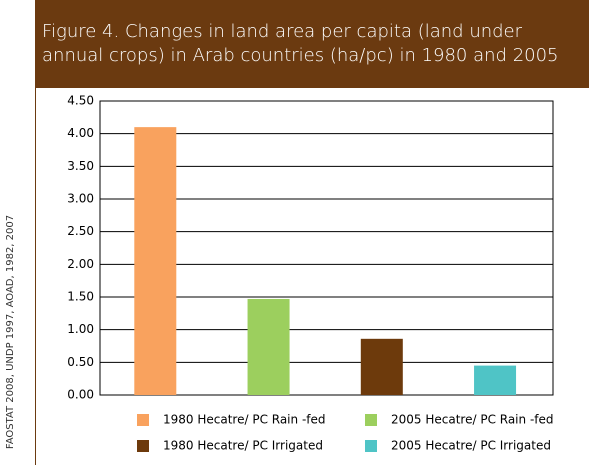 This screenshot has height=465, width=589. I want to click on y-tick-label: 1.50, so click(80, 297).